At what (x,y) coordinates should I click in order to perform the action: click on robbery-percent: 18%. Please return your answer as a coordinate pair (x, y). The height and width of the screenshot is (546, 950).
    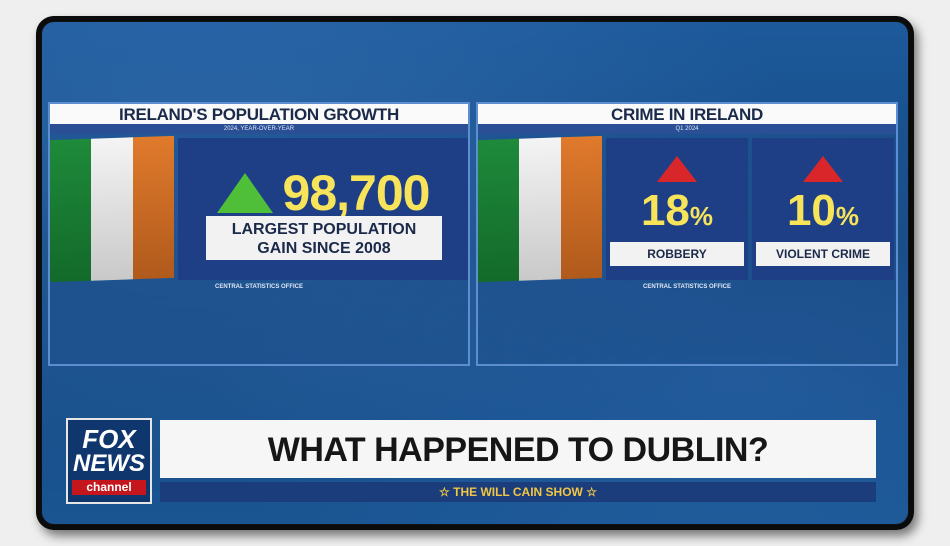
    Looking at the image, I should click on (677, 211).